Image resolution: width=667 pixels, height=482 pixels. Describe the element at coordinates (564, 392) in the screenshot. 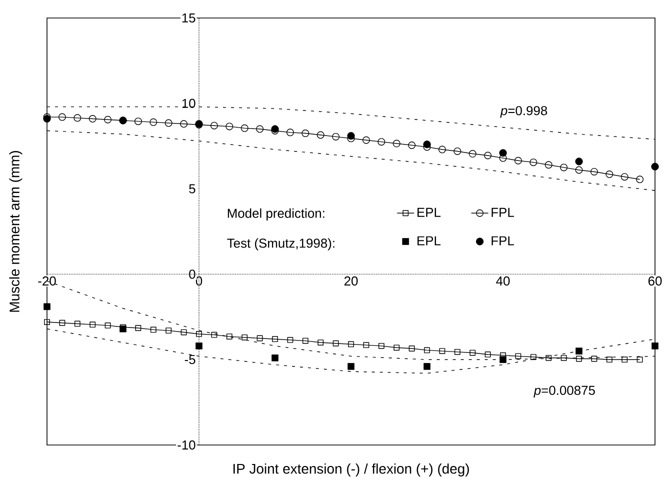

I see `annotation: p=0.00875` at that location.